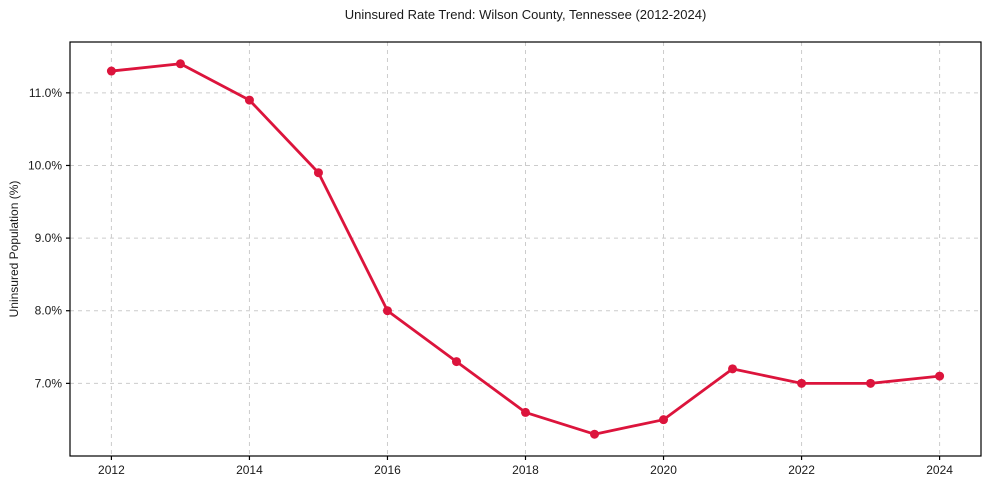 This screenshot has height=490, width=989. Describe the element at coordinates (45, 93) in the screenshot. I see `y-tick-label: 11.0%` at that location.